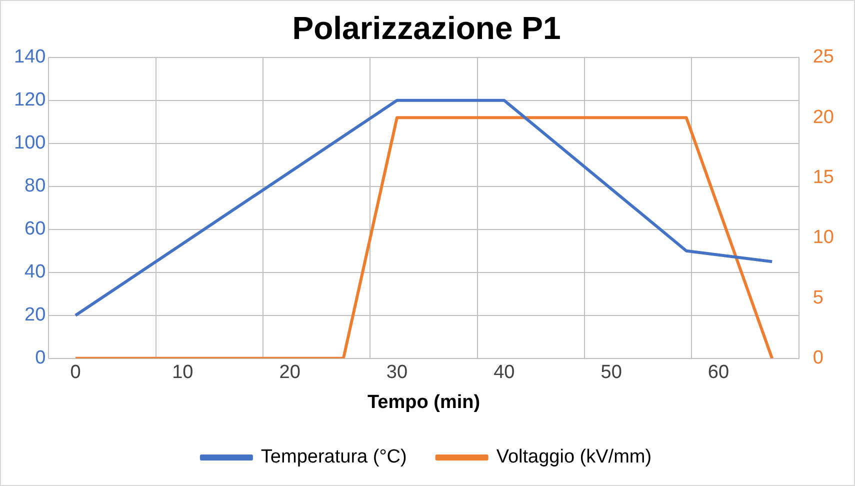 This screenshot has width=855, height=486. What do you see at coordinates (183, 373) in the screenshot?
I see `x-tick-label: 10` at bounding box center [183, 373].